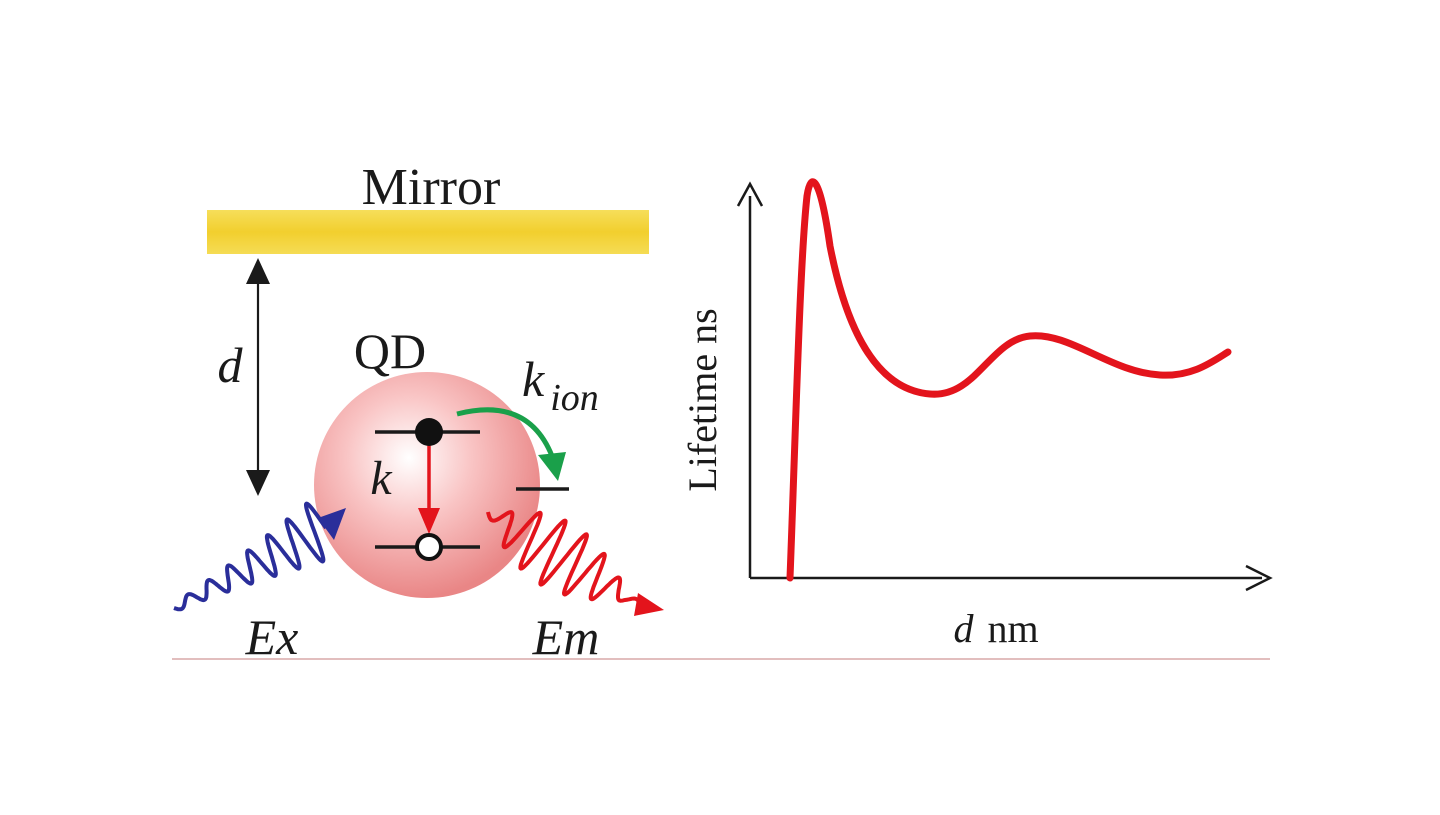 This screenshot has height=815, width=1440. What do you see at coordinates (390, 351) in the screenshot?
I see `qd-label: QD` at bounding box center [390, 351].